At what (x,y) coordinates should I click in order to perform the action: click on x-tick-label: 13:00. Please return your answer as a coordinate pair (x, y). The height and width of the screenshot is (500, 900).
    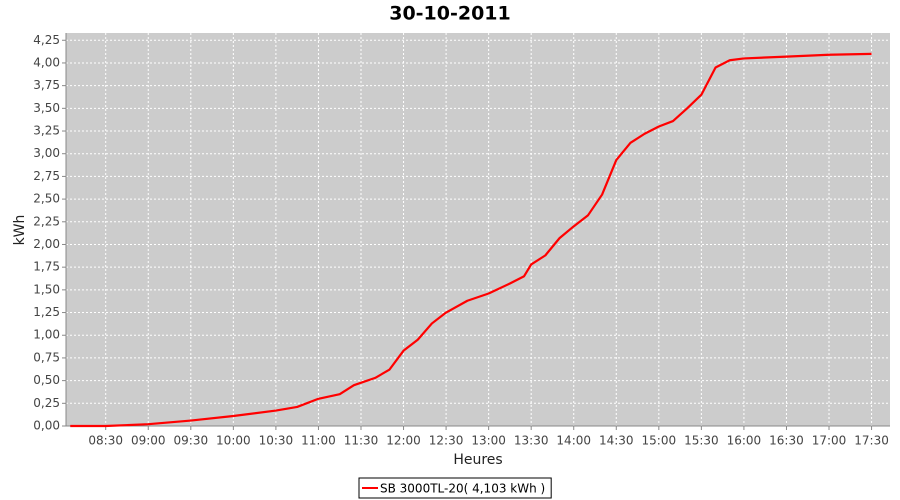
    Looking at the image, I should click on (488, 441).